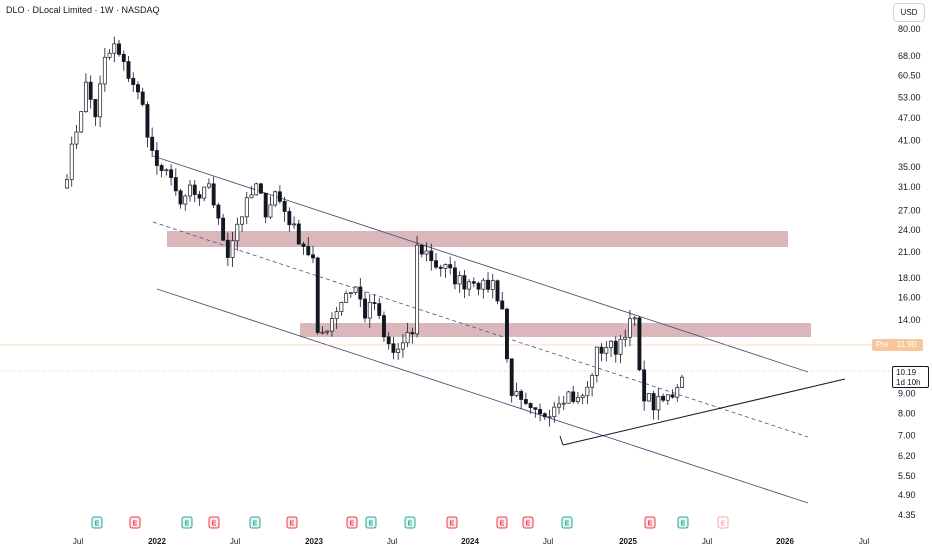 The image size is (932, 550). What do you see at coordinates (555, 330) in the screenshot?
I see `resistance-zone-lower` at bounding box center [555, 330].